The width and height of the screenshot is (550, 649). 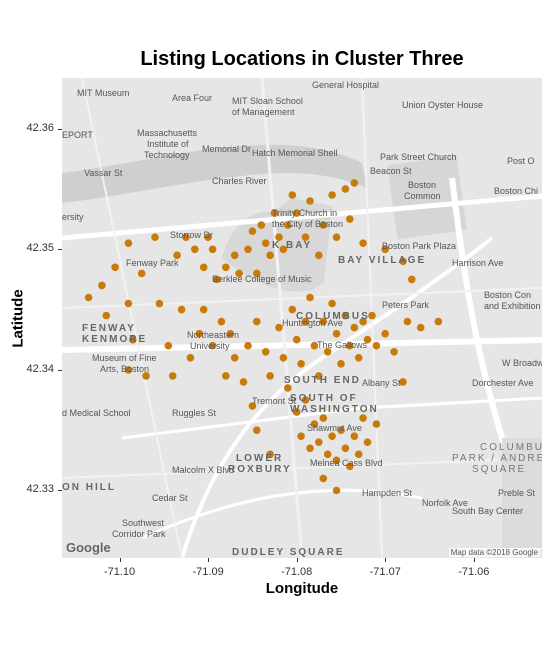 What do you see at coordinates (227, 149) in the screenshot?
I see `map-label: Memorial Dr` at bounding box center [227, 149].